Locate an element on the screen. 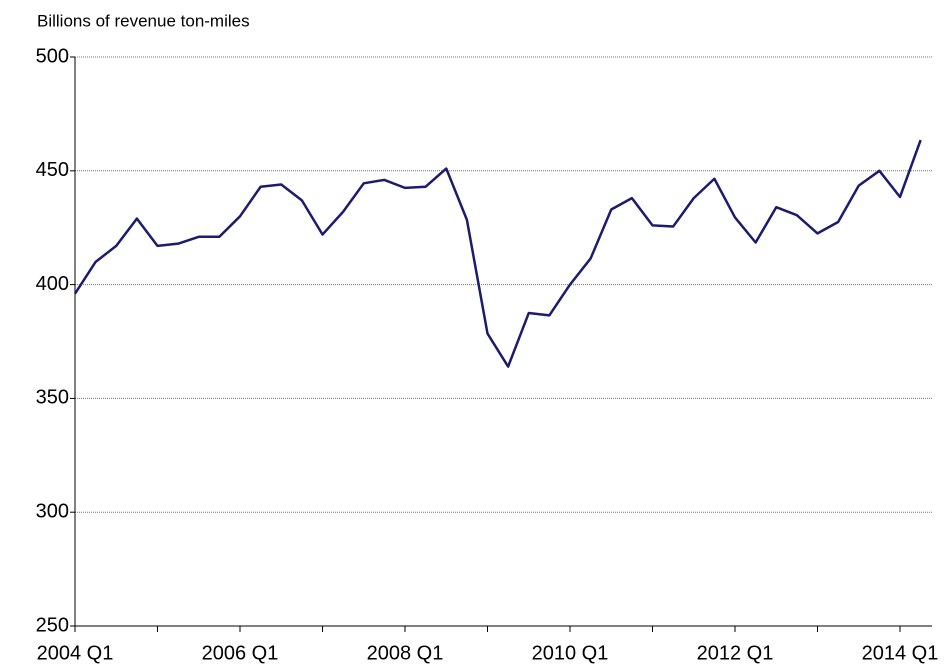 The height and width of the screenshot is (667, 952). x-tick-label: 2012 Q1 is located at coordinates (735, 653).